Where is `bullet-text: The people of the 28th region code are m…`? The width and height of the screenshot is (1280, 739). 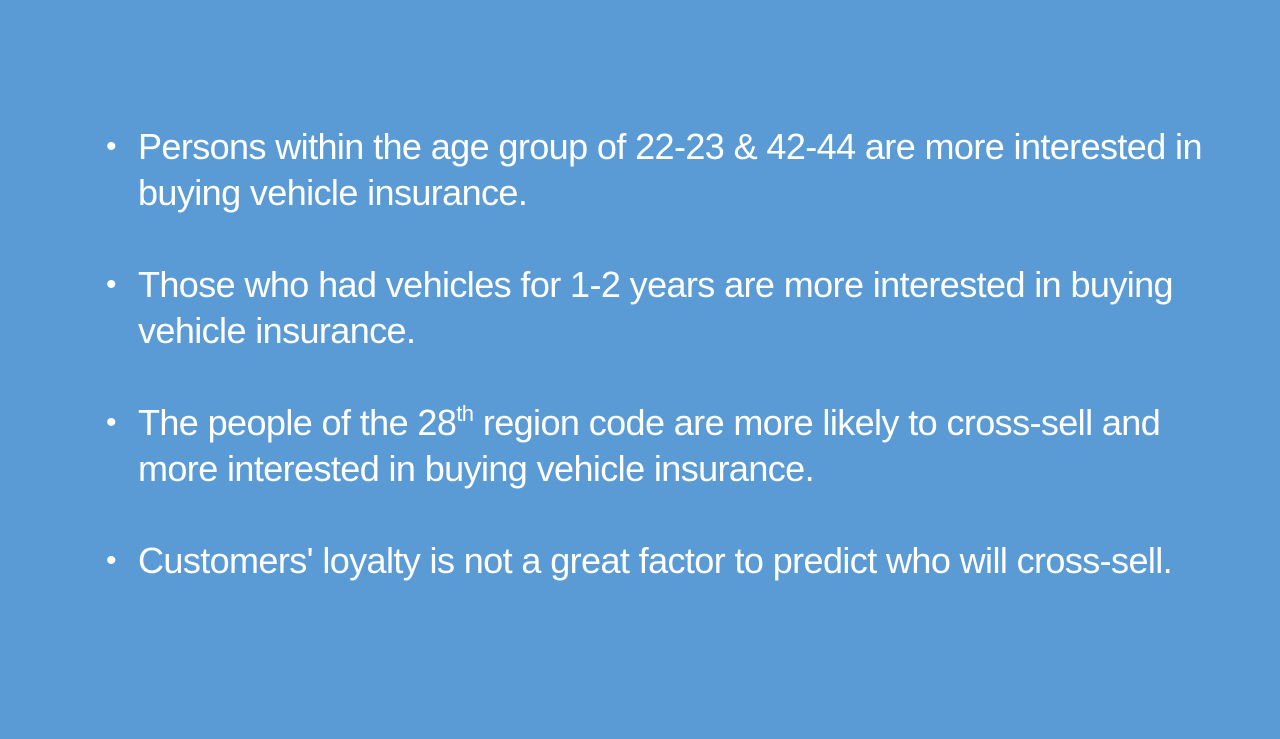
bullet-text: The people of the 28th region code are m… is located at coordinates (649, 445).